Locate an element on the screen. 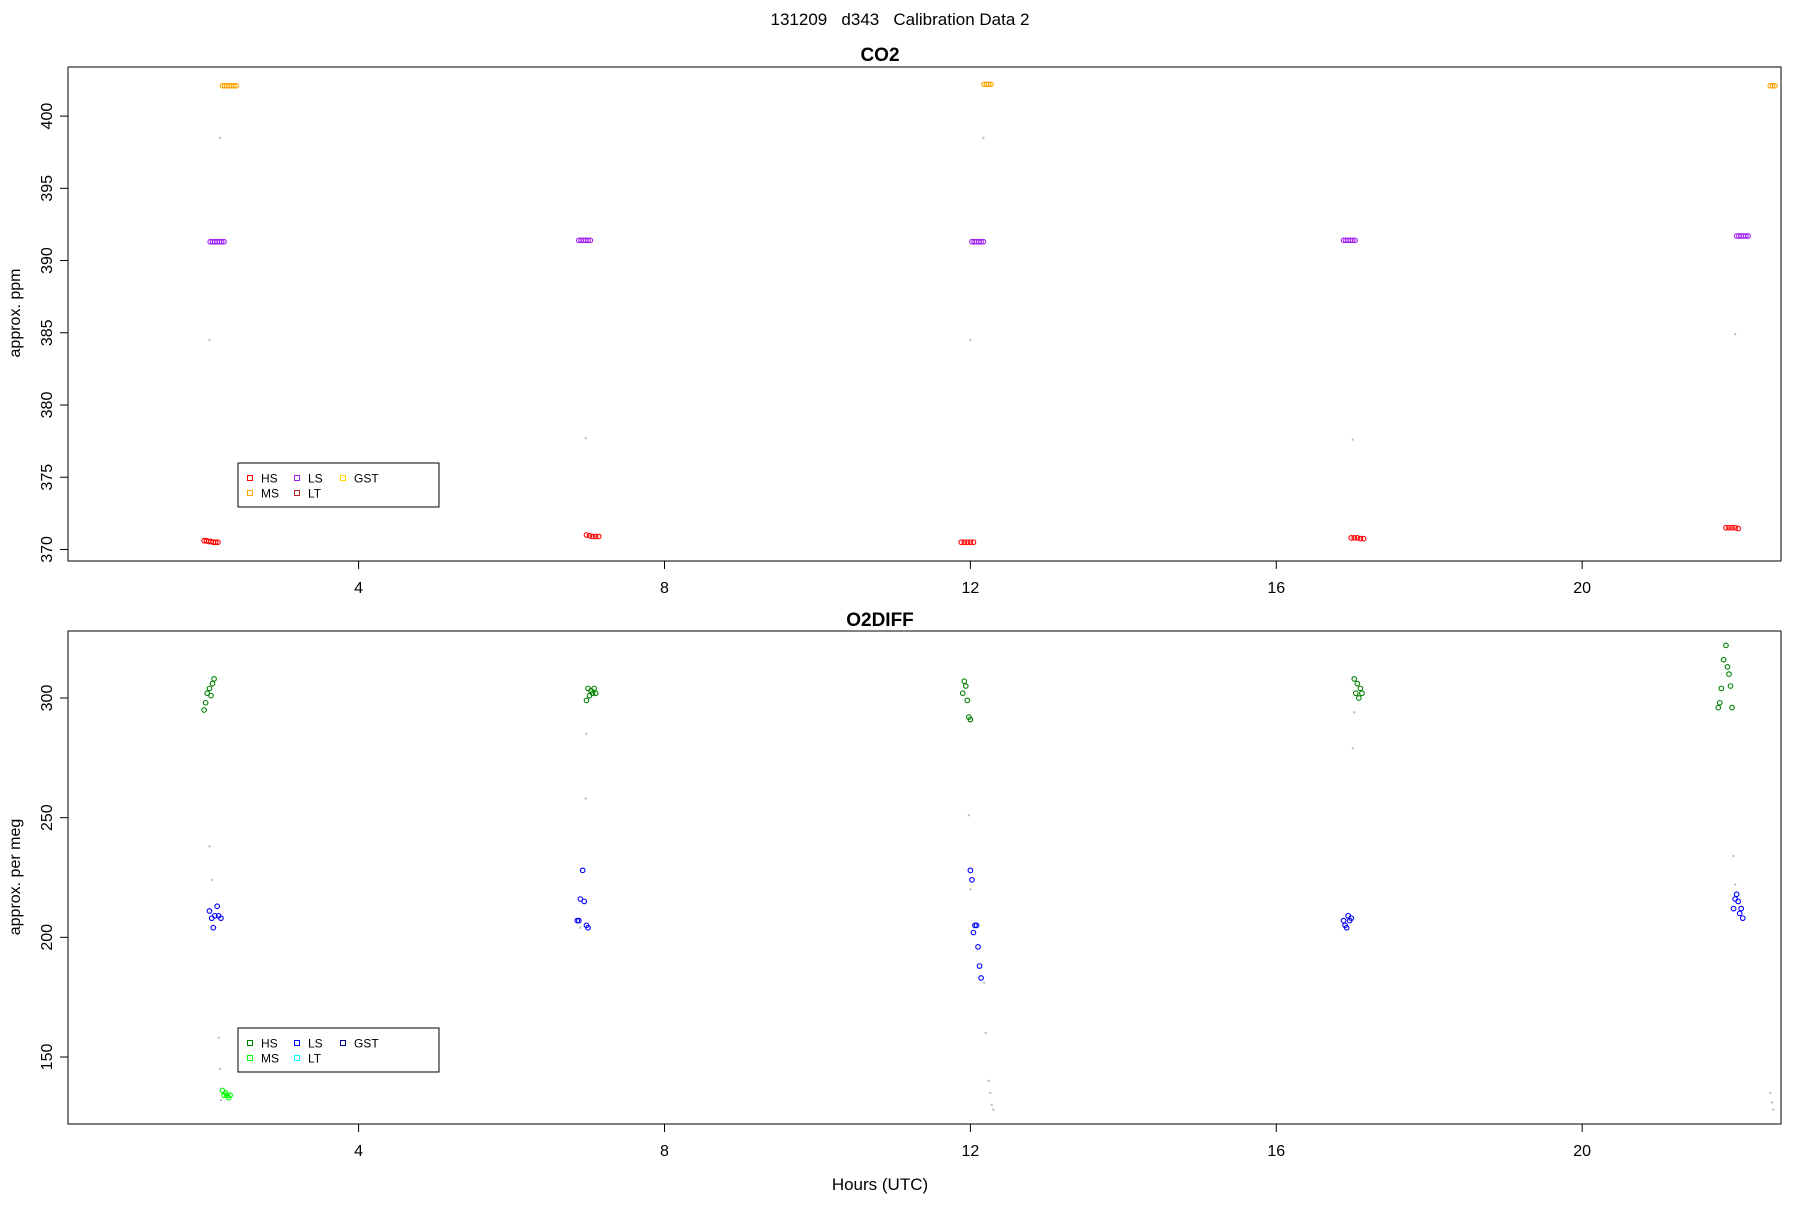 The width and height of the screenshot is (1800, 1205). x-tick-label-co2: 20 is located at coordinates (1582, 588).